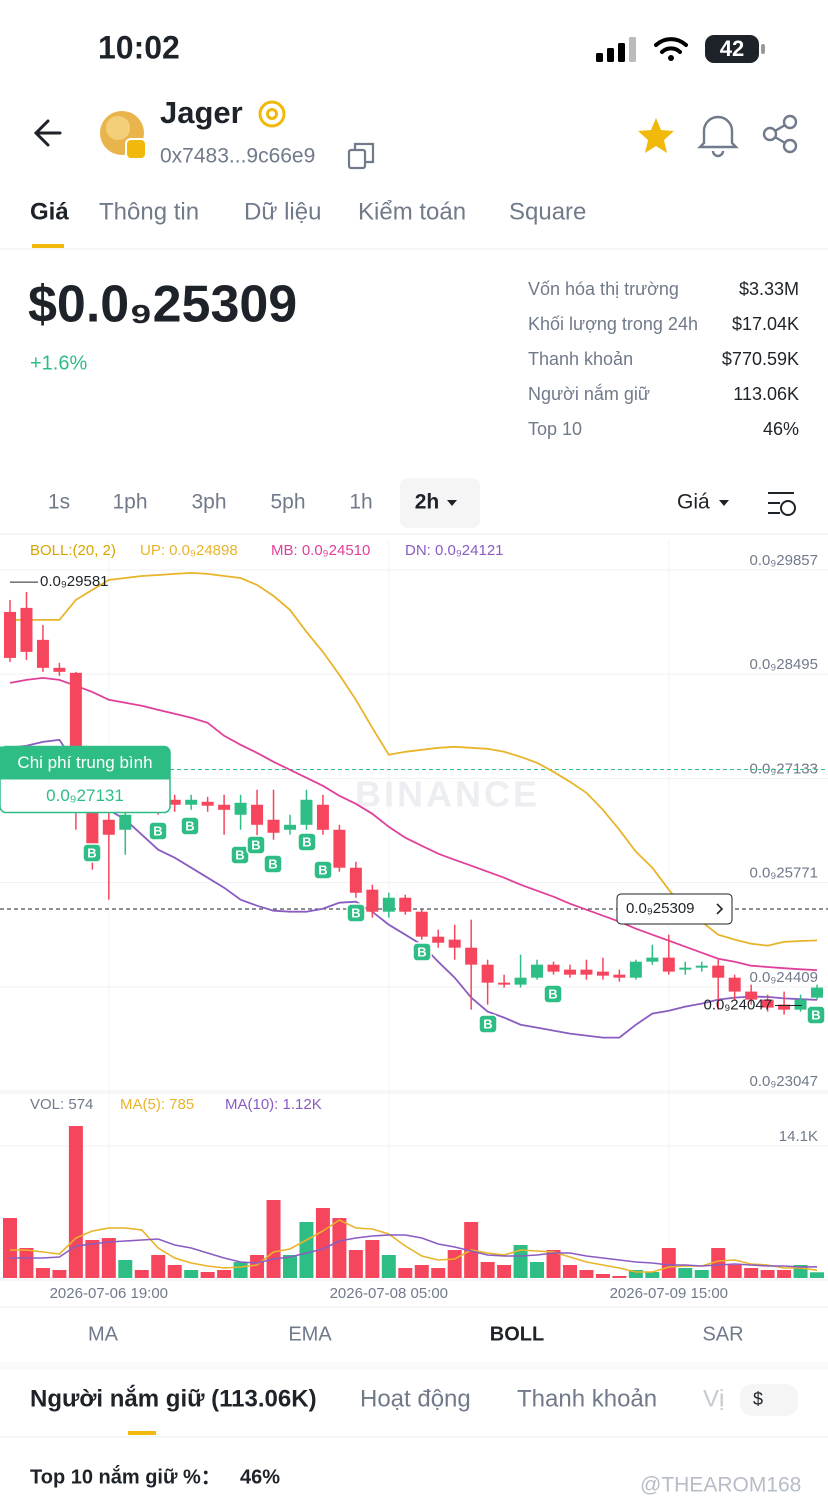  Describe the element at coordinates (780, 134) in the screenshot. I see `share-button` at that location.